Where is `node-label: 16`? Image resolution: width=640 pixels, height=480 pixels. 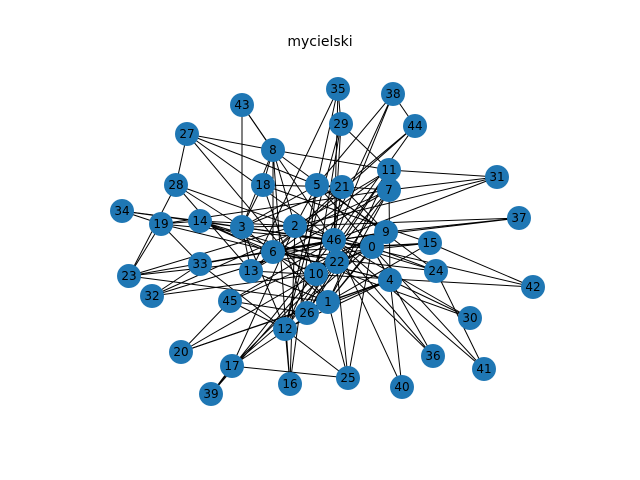
node-label: 16 is located at coordinates (289, 384).